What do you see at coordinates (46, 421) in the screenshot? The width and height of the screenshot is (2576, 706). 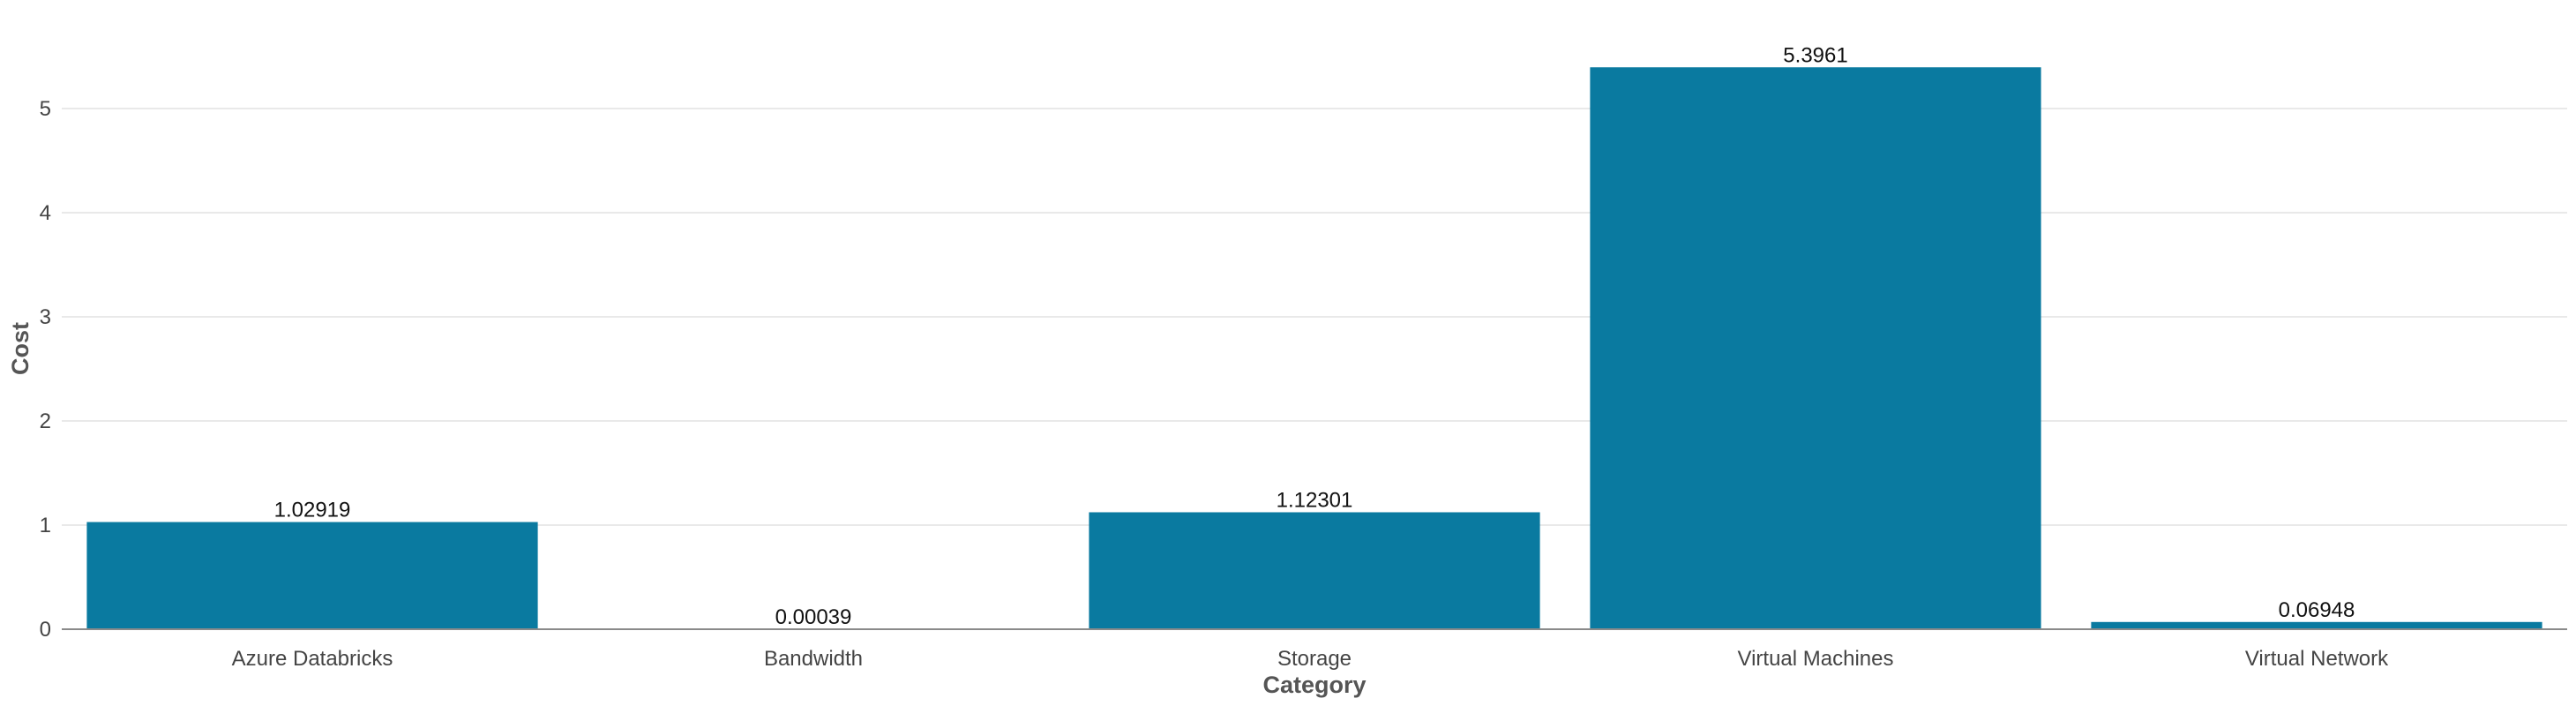 I see `y-tick-label: 2` at bounding box center [46, 421].